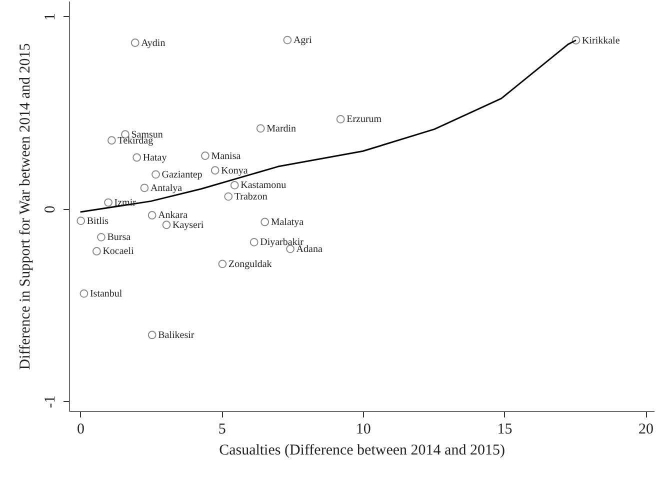 This screenshot has width=657, height=477. Describe the element at coordinates (234, 170) in the screenshot. I see `annotation: Konya` at that location.